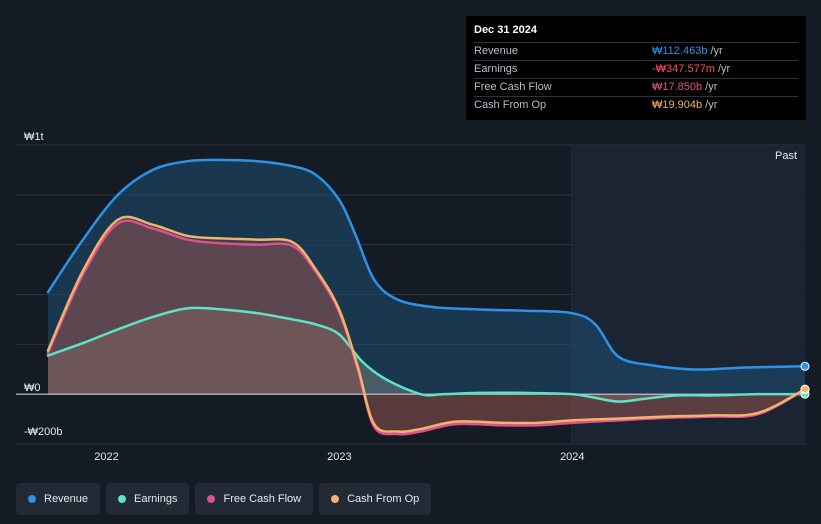 The width and height of the screenshot is (821, 524). Describe the element at coordinates (106, 457) in the screenshot. I see `x-tick-label-2022: 2022` at that location.